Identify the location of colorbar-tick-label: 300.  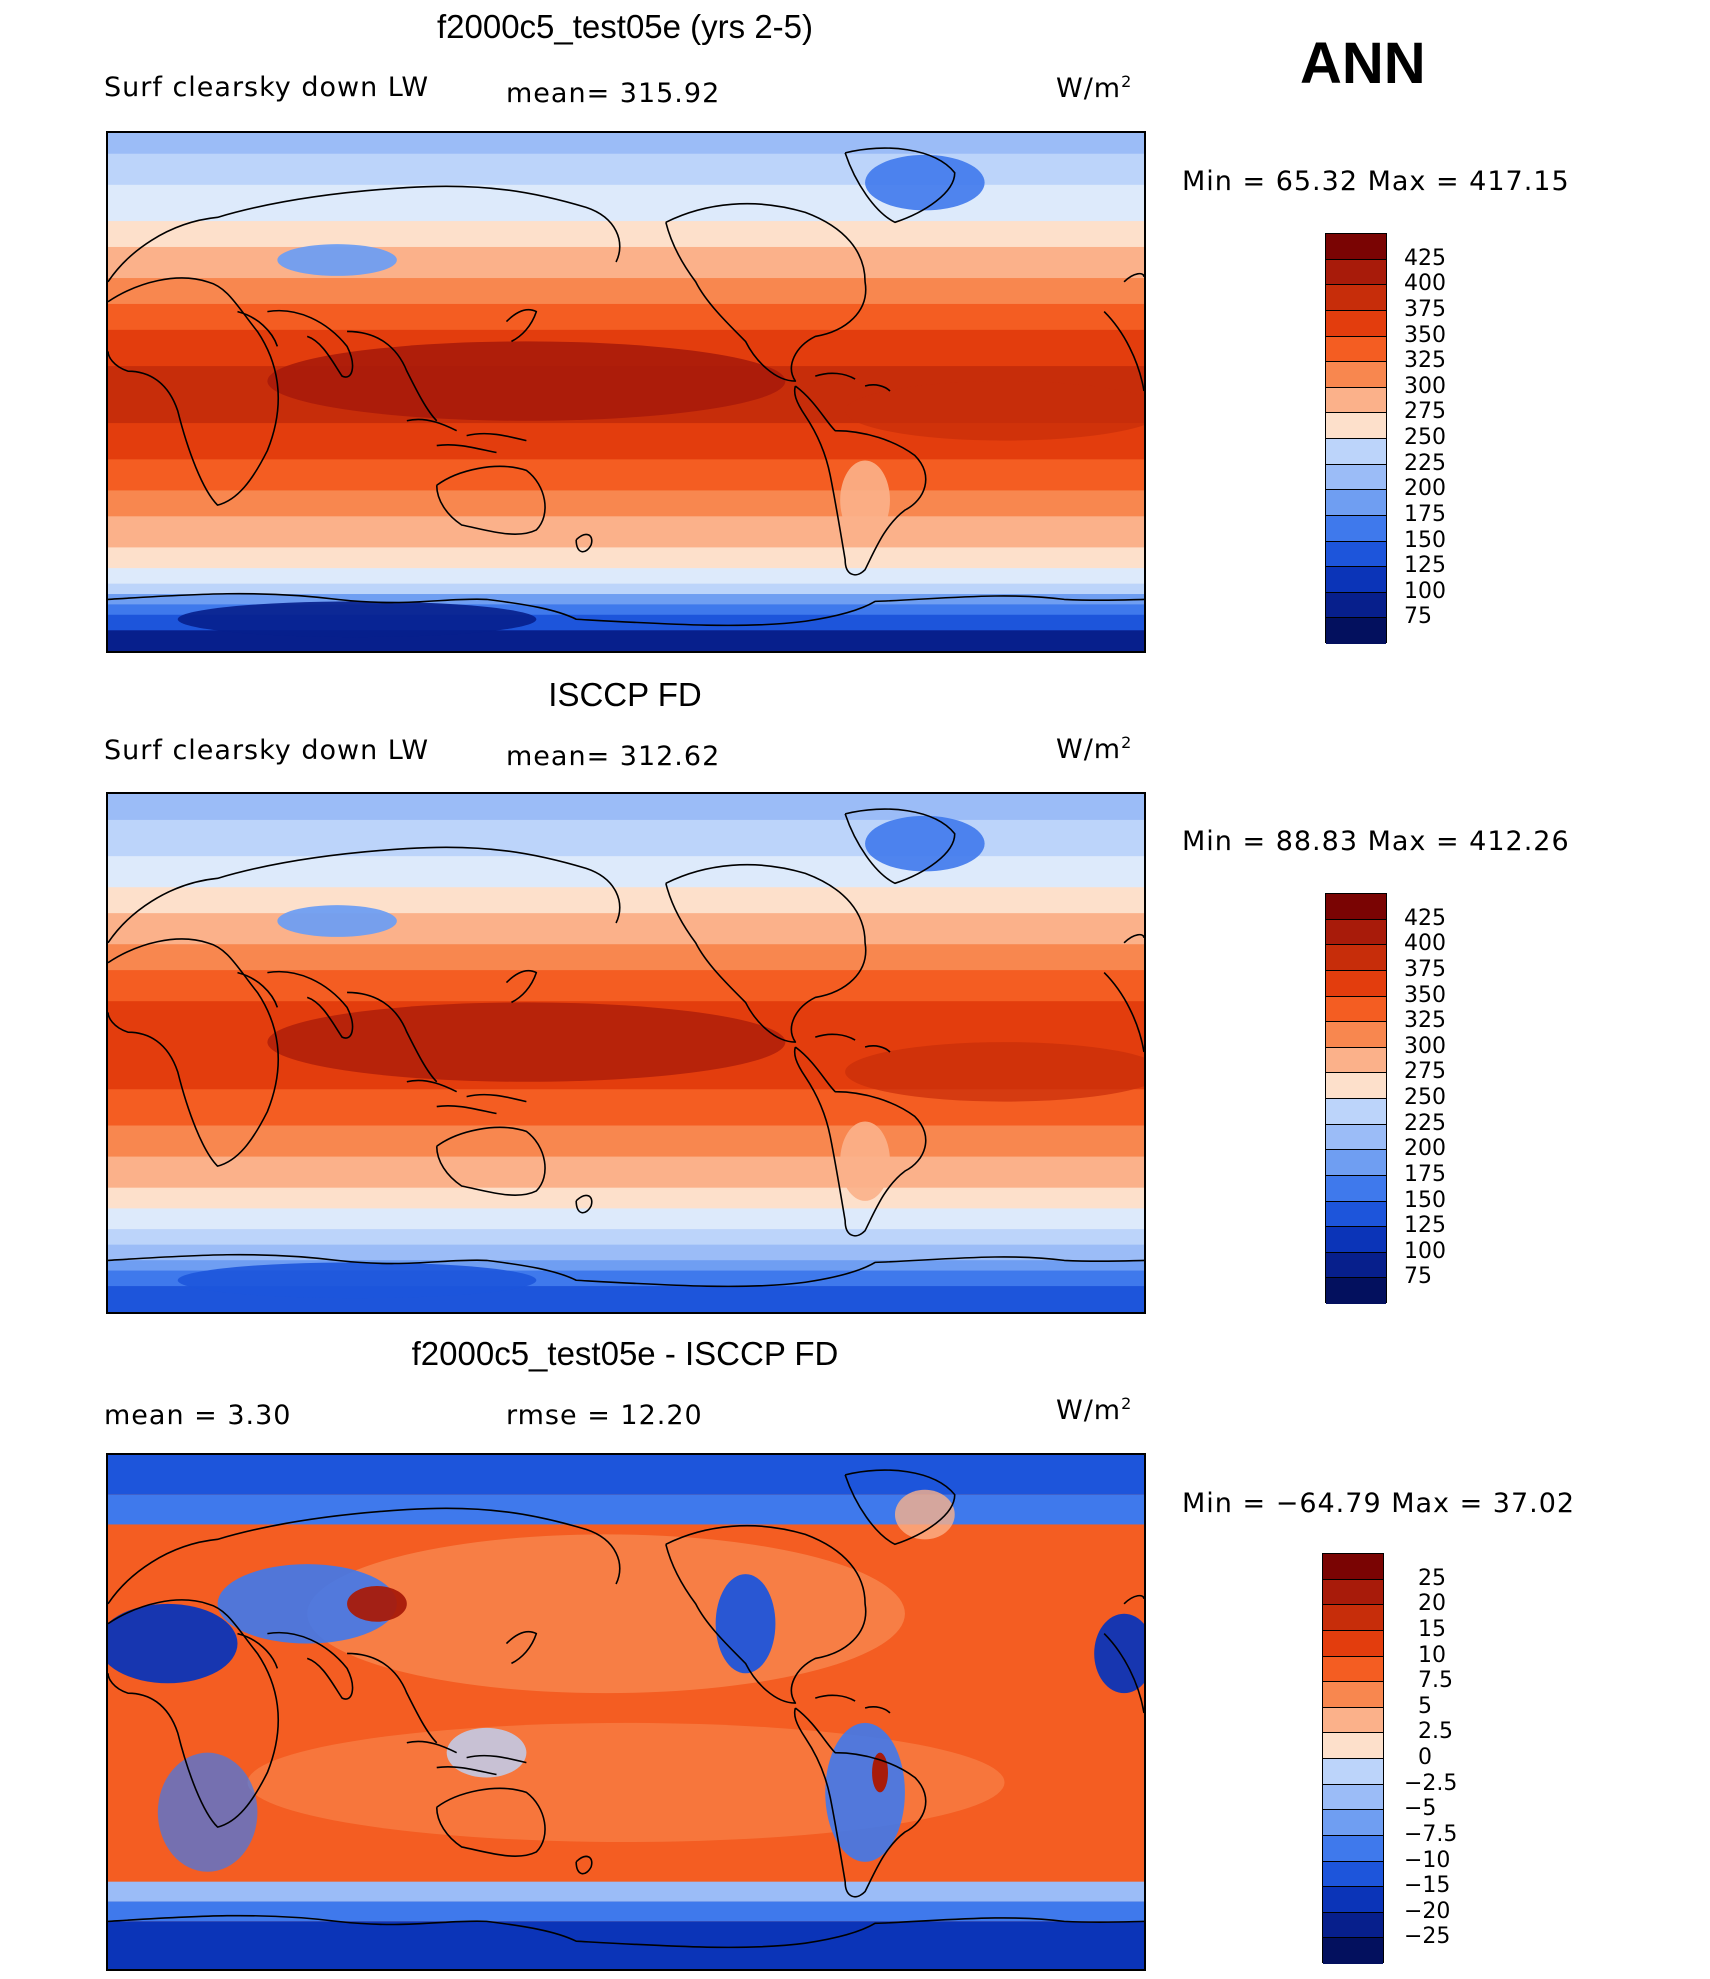
(1425, 1046).